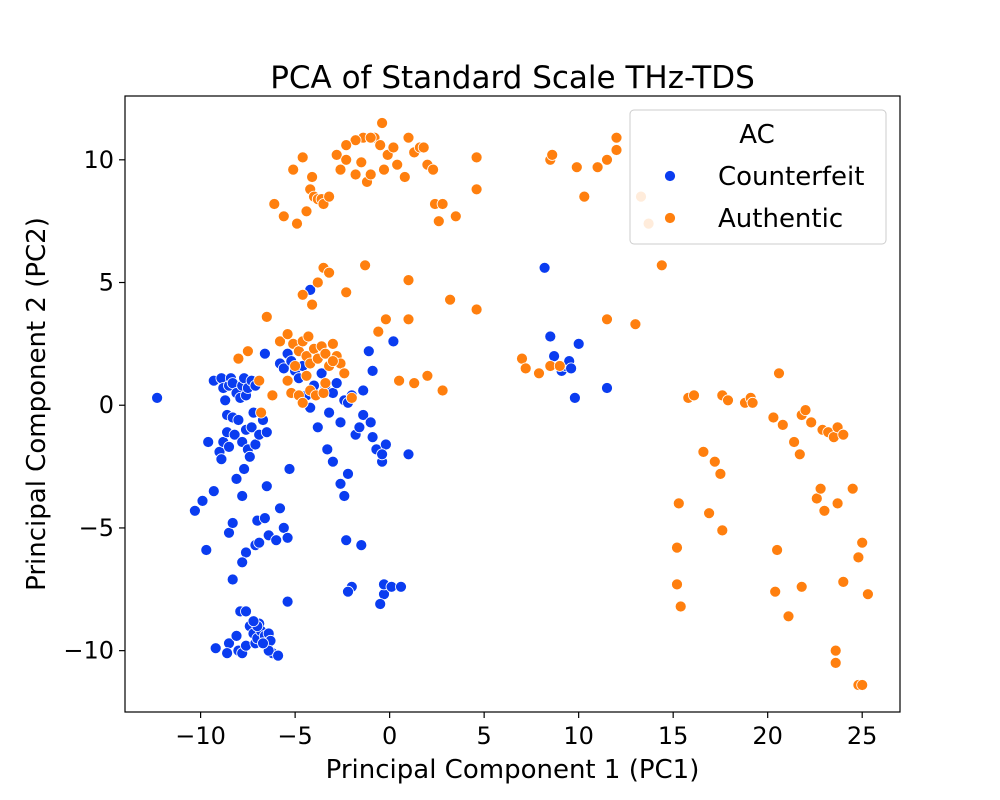 The height and width of the screenshot is (800, 1000). What do you see at coordinates (389, 736) in the screenshot?
I see `x-tick-label-2: 0` at bounding box center [389, 736].